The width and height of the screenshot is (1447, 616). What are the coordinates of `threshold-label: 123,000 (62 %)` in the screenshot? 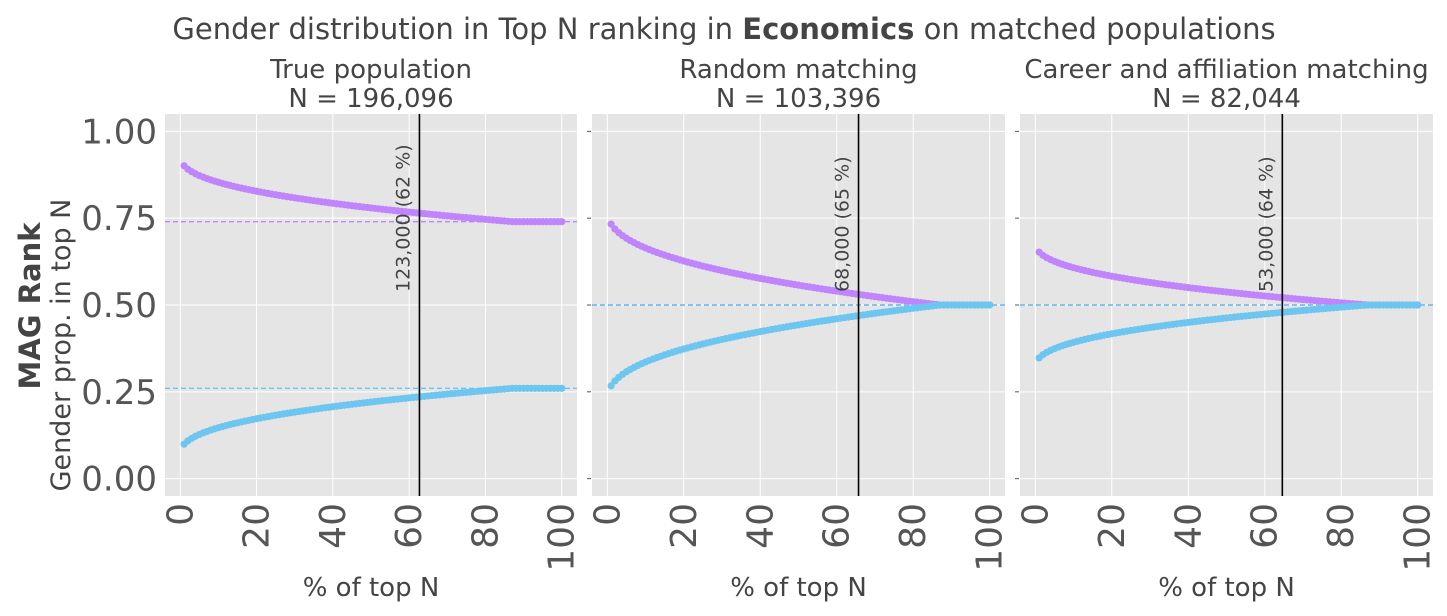 It's located at (403, 218).